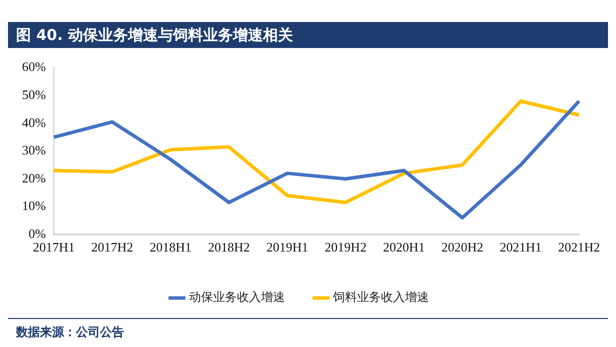 This screenshot has width=616, height=347. What do you see at coordinates (229, 247) in the screenshot?
I see `x-tick-label: 2018H2` at bounding box center [229, 247].